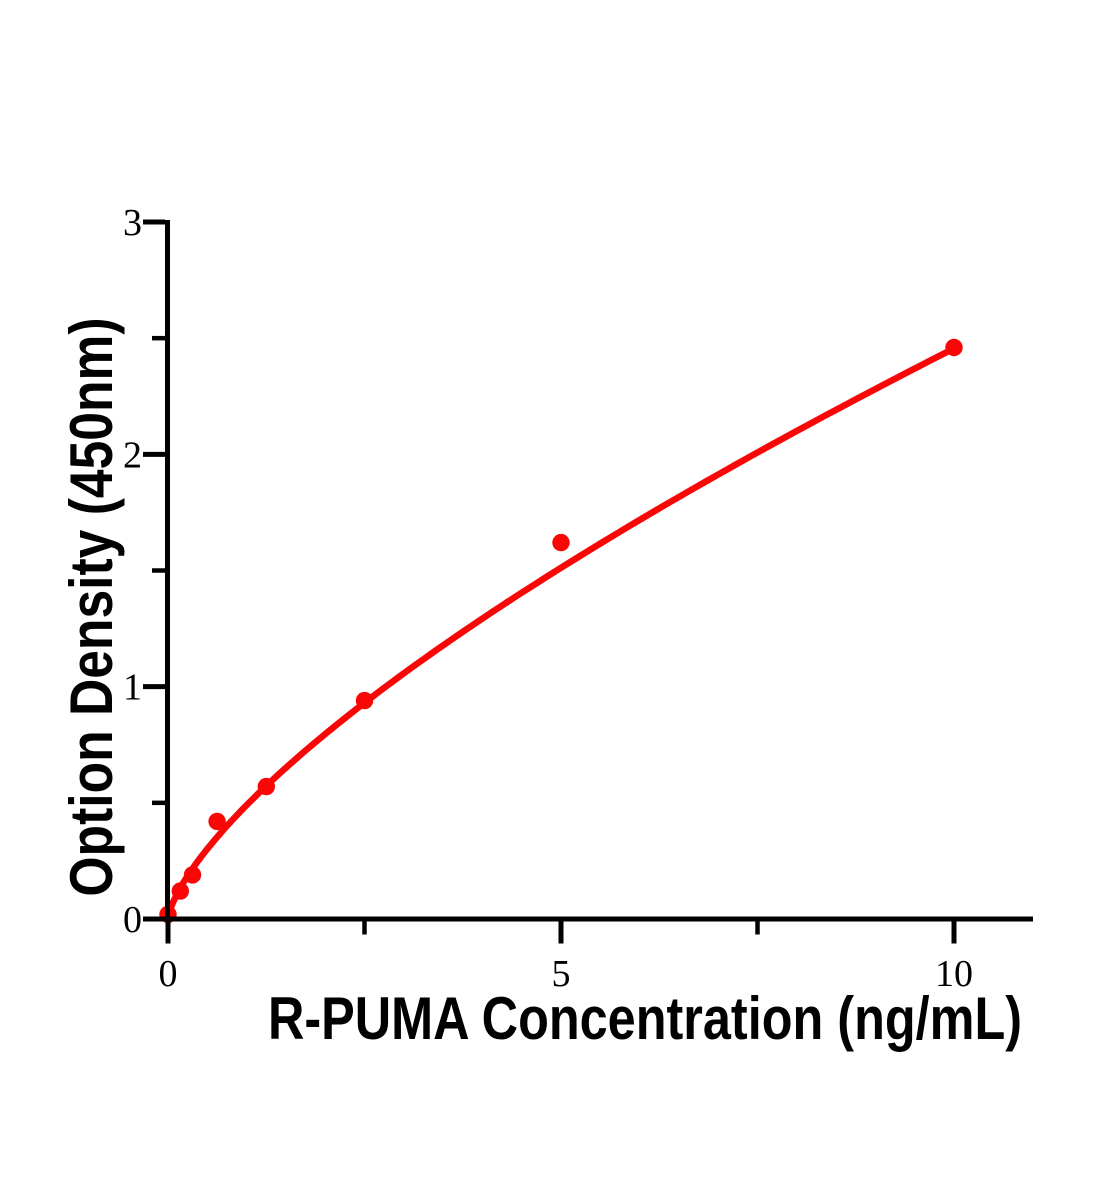  Describe the element at coordinates (645, 1018) in the screenshot. I see `x-axis-title: R-PUMA Concentration (ng/mL)` at that location.